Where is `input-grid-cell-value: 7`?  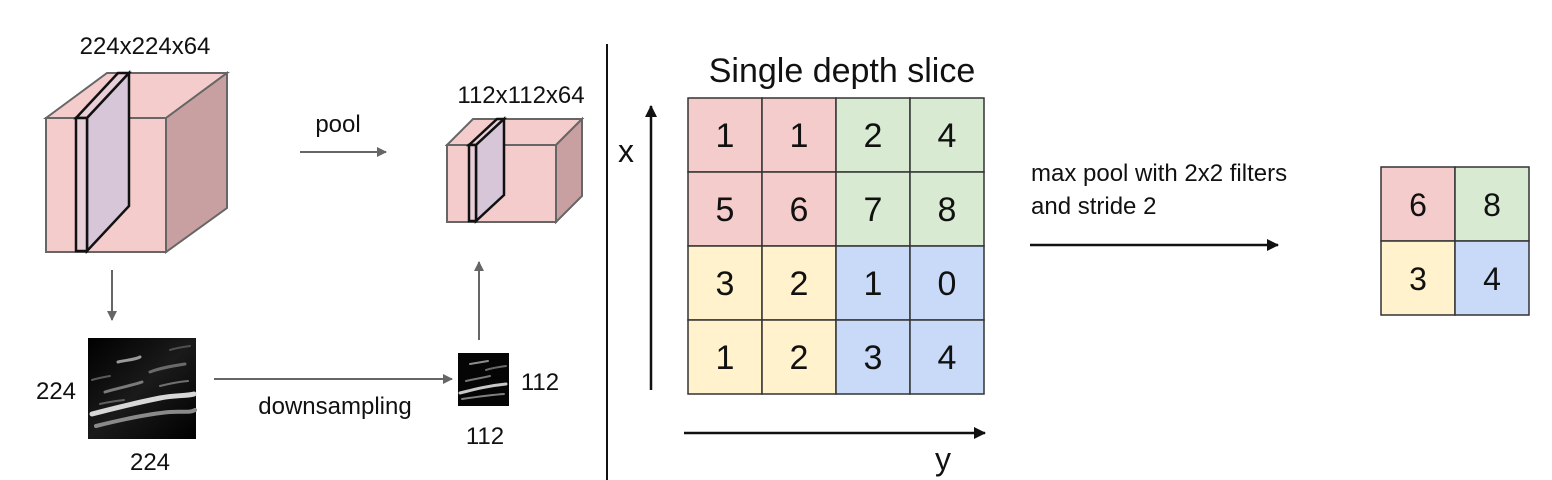
input-grid-cell-value: 7 is located at coordinates (873, 210).